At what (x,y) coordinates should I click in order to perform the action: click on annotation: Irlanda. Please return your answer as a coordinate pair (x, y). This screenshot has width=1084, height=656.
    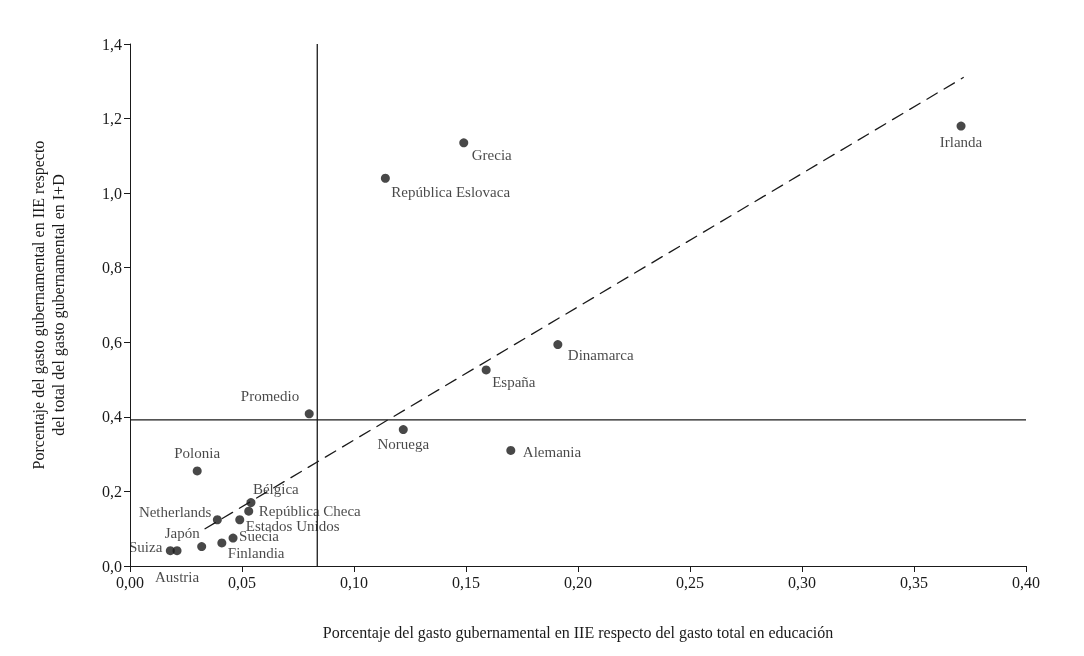
    Looking at the image, I should click on (961, 142).